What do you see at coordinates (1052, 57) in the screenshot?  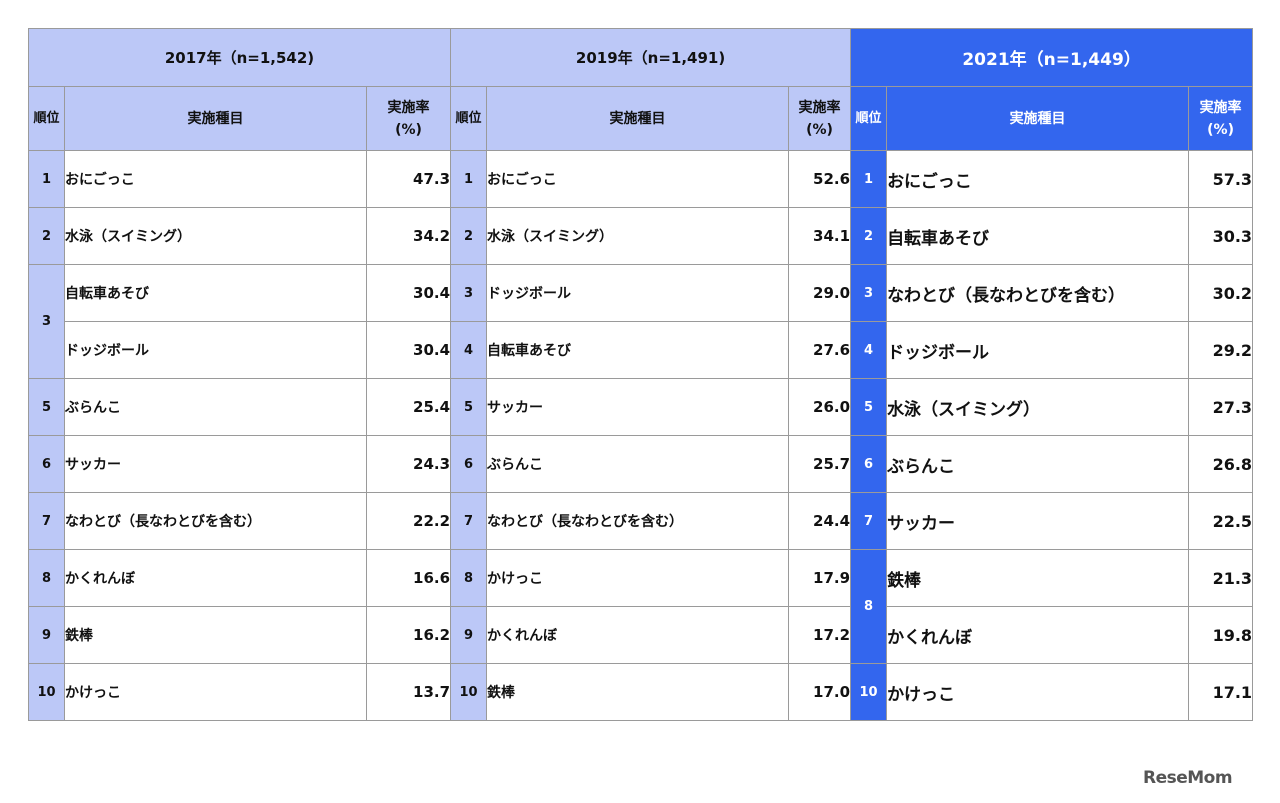 I see `year-2021-header: 2021年（n=1,449）` at bounding box center [1052, 57].